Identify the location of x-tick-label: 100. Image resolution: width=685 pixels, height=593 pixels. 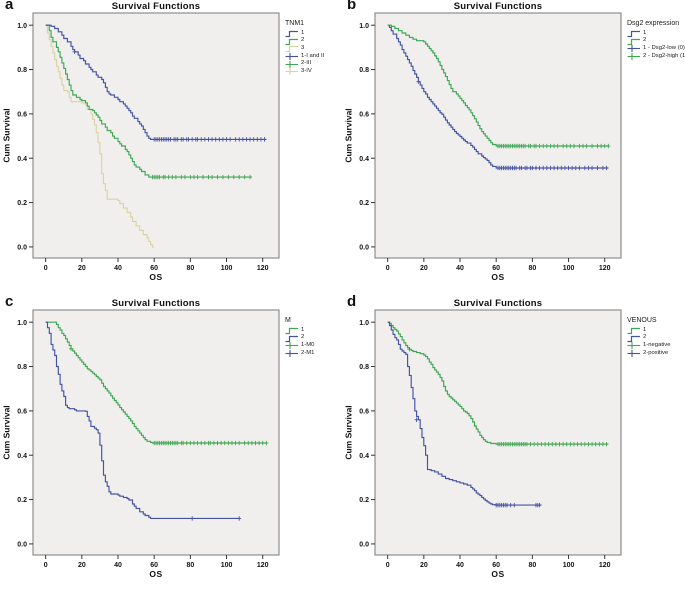
(569, 565).